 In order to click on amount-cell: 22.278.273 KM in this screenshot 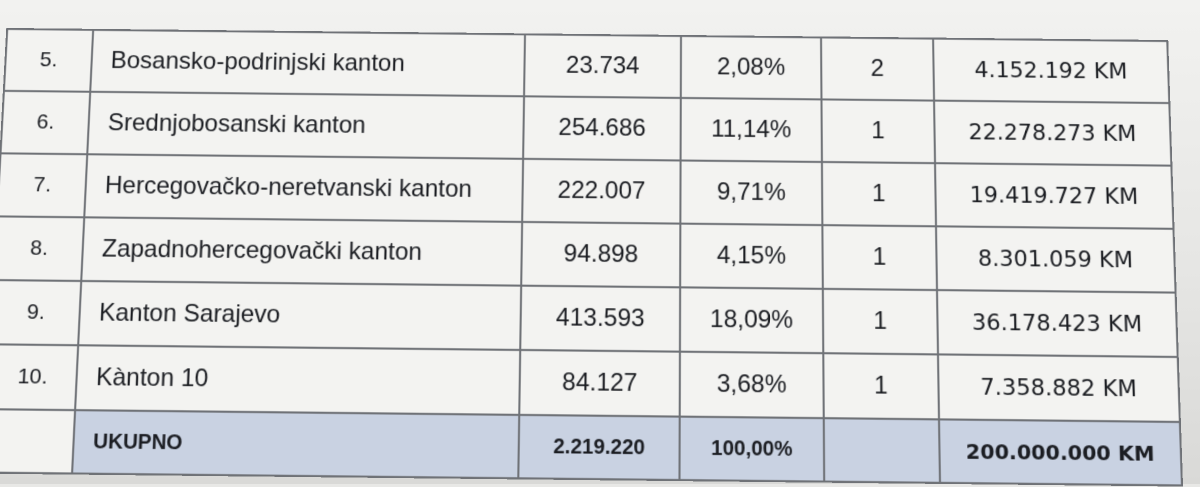, I will do `click(1053, 133)`.